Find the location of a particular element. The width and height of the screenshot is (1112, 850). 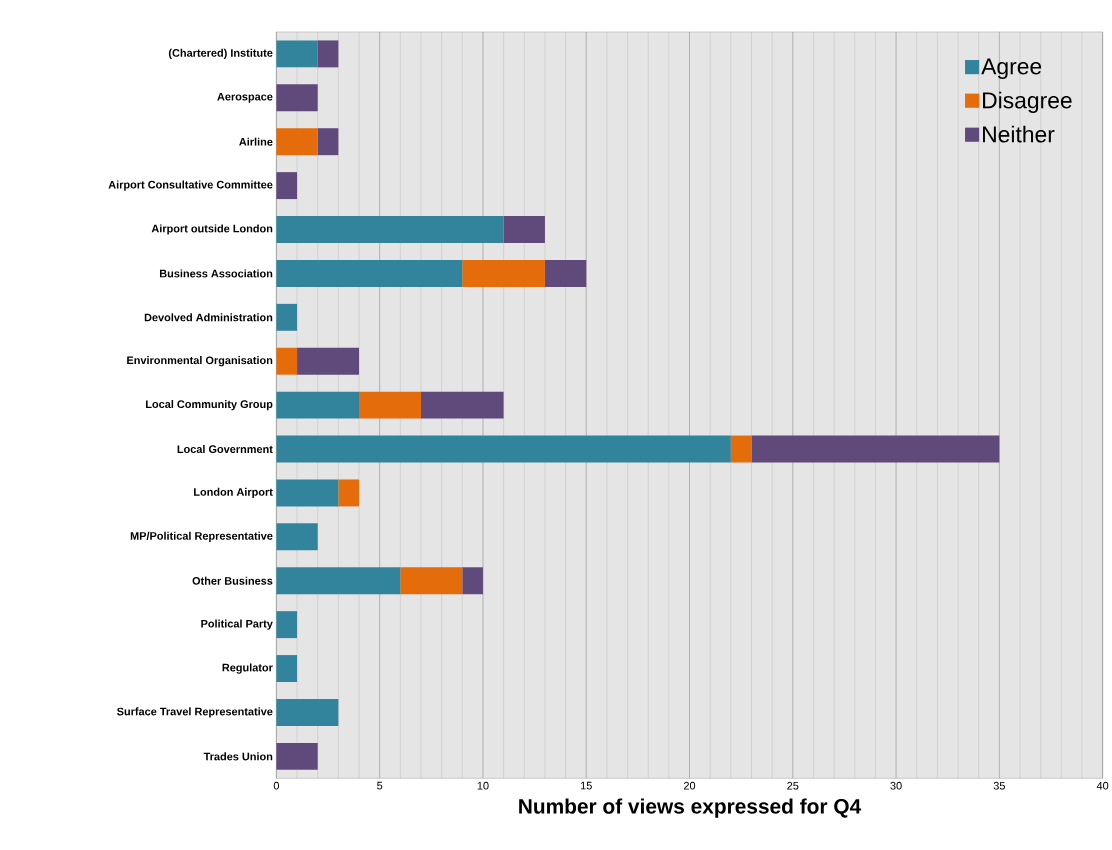

x-tick-label: 25 is located at coordinates (793, 785).